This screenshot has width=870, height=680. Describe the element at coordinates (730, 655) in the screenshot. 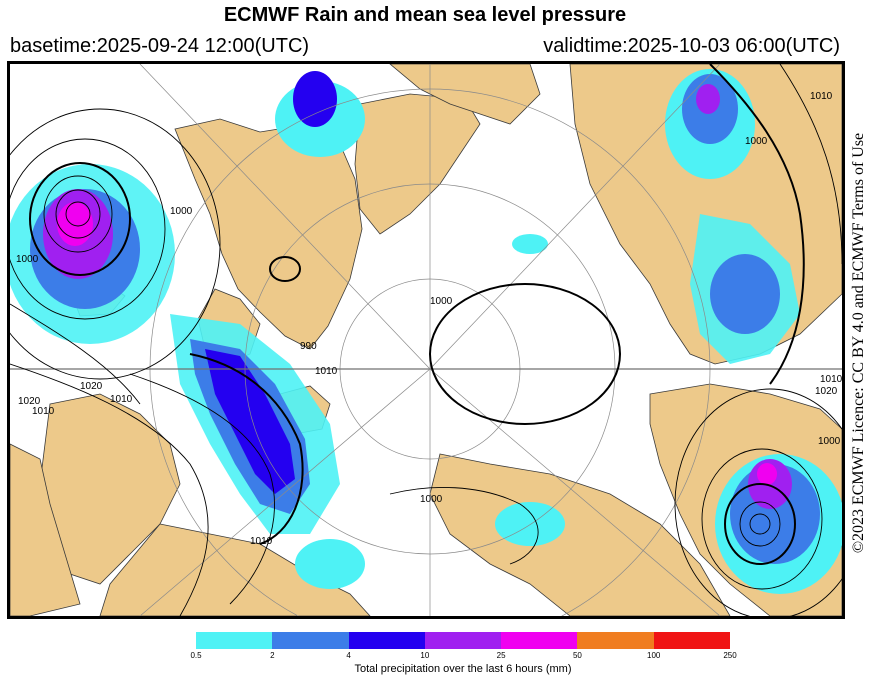

I see `colorbar-tick: 250` at that location.